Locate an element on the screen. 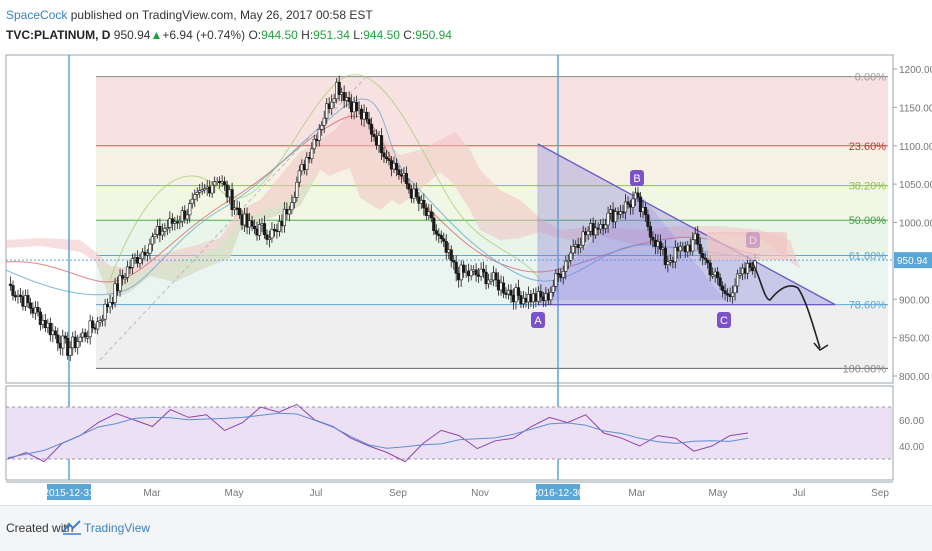  price-tick-label: 800.00 is located at coordinates (914, 377).